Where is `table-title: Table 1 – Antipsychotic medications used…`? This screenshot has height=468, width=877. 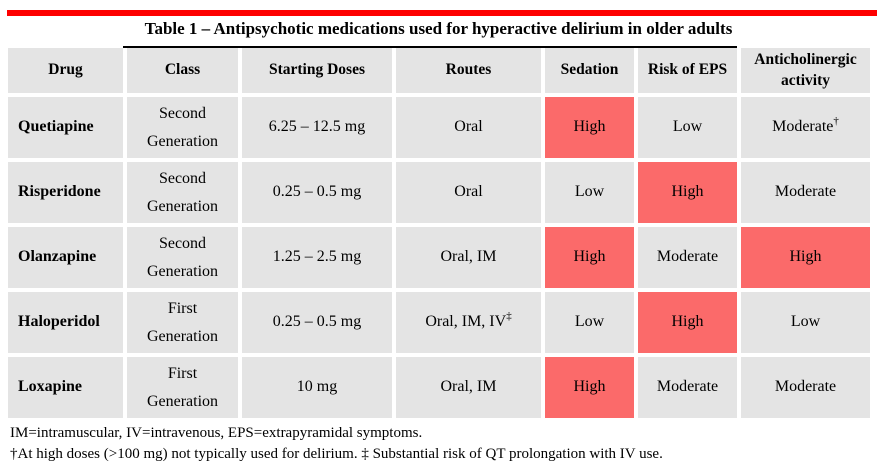 table-title: Table 1 – Antipsychotic medications used… is located at coordinates (438, 28).